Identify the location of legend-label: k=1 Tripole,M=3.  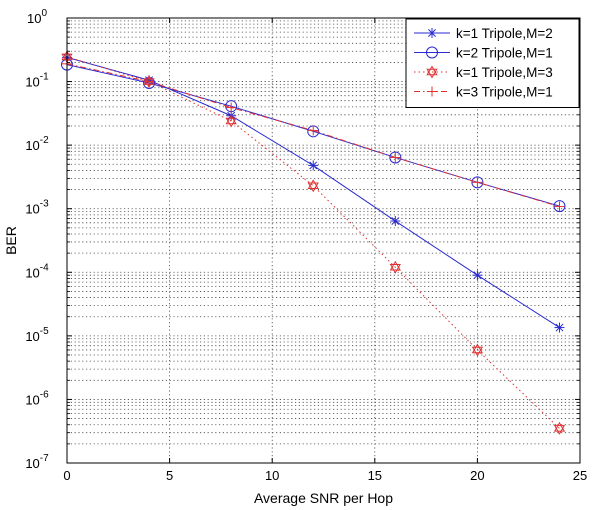
(504, 72).